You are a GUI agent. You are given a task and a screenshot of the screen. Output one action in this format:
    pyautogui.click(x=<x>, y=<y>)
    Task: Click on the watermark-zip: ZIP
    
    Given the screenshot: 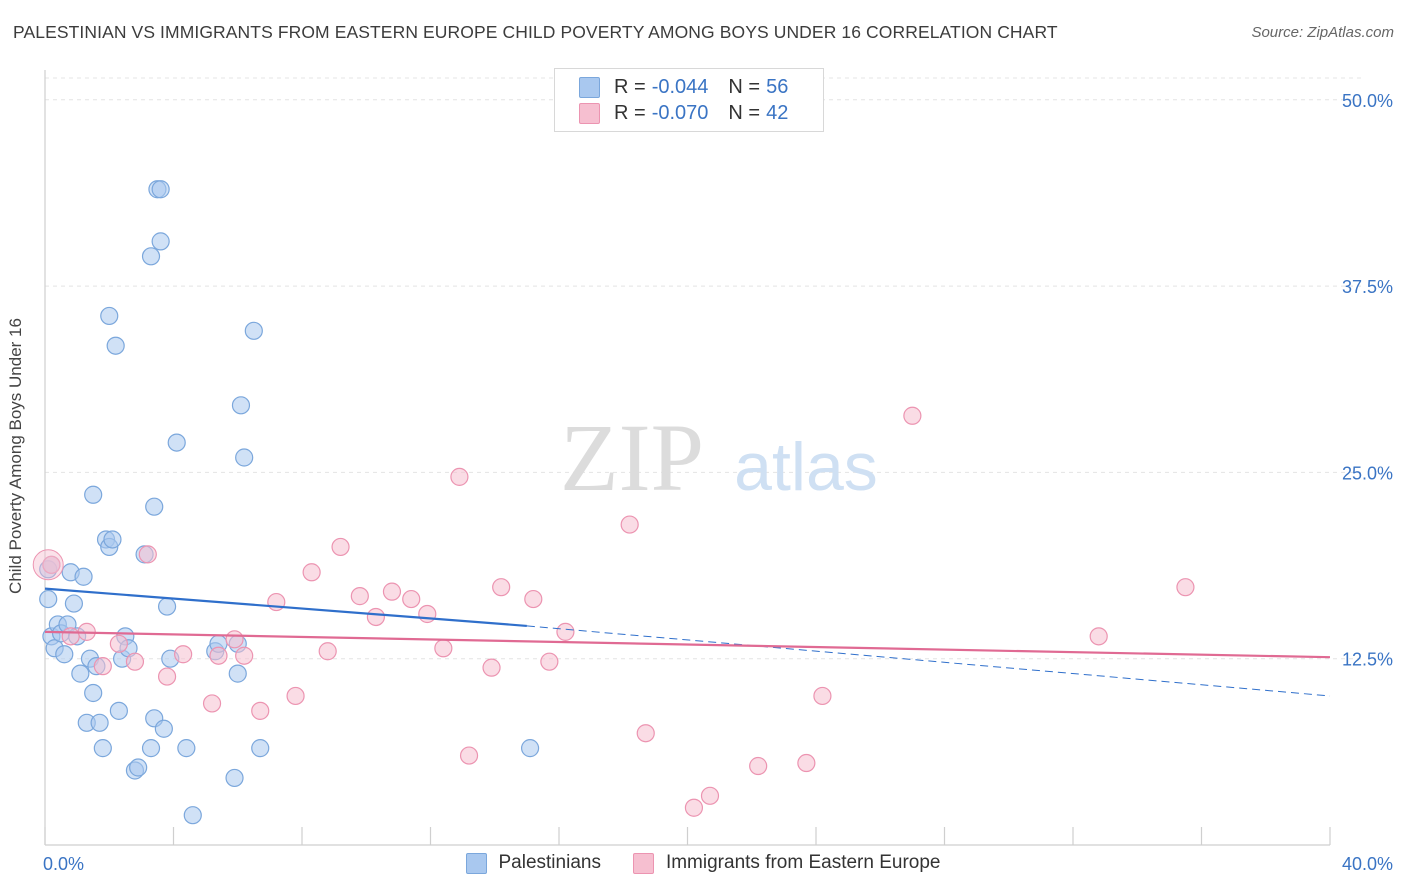 What is the action you would take?
    pyautogui.click(x=632, y=457)
    